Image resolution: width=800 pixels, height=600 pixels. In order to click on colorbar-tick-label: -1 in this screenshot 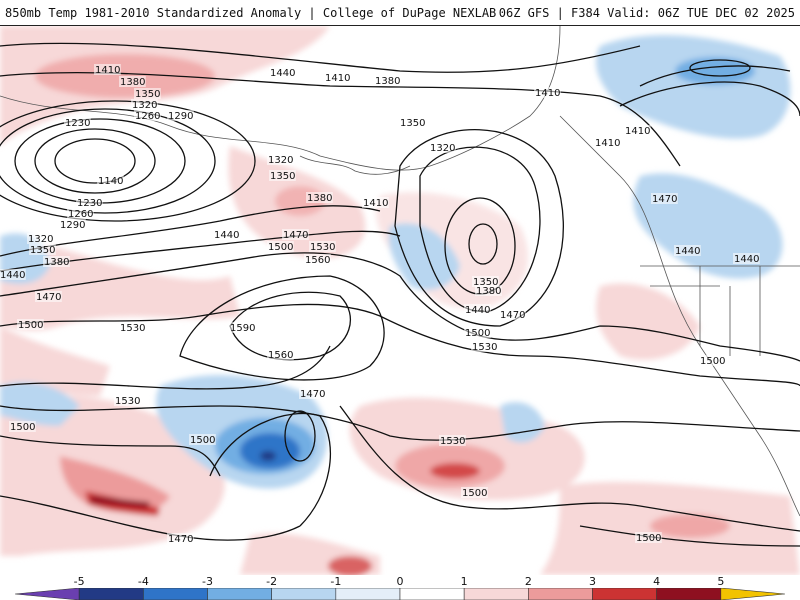, I will do `click(336, 581)`.